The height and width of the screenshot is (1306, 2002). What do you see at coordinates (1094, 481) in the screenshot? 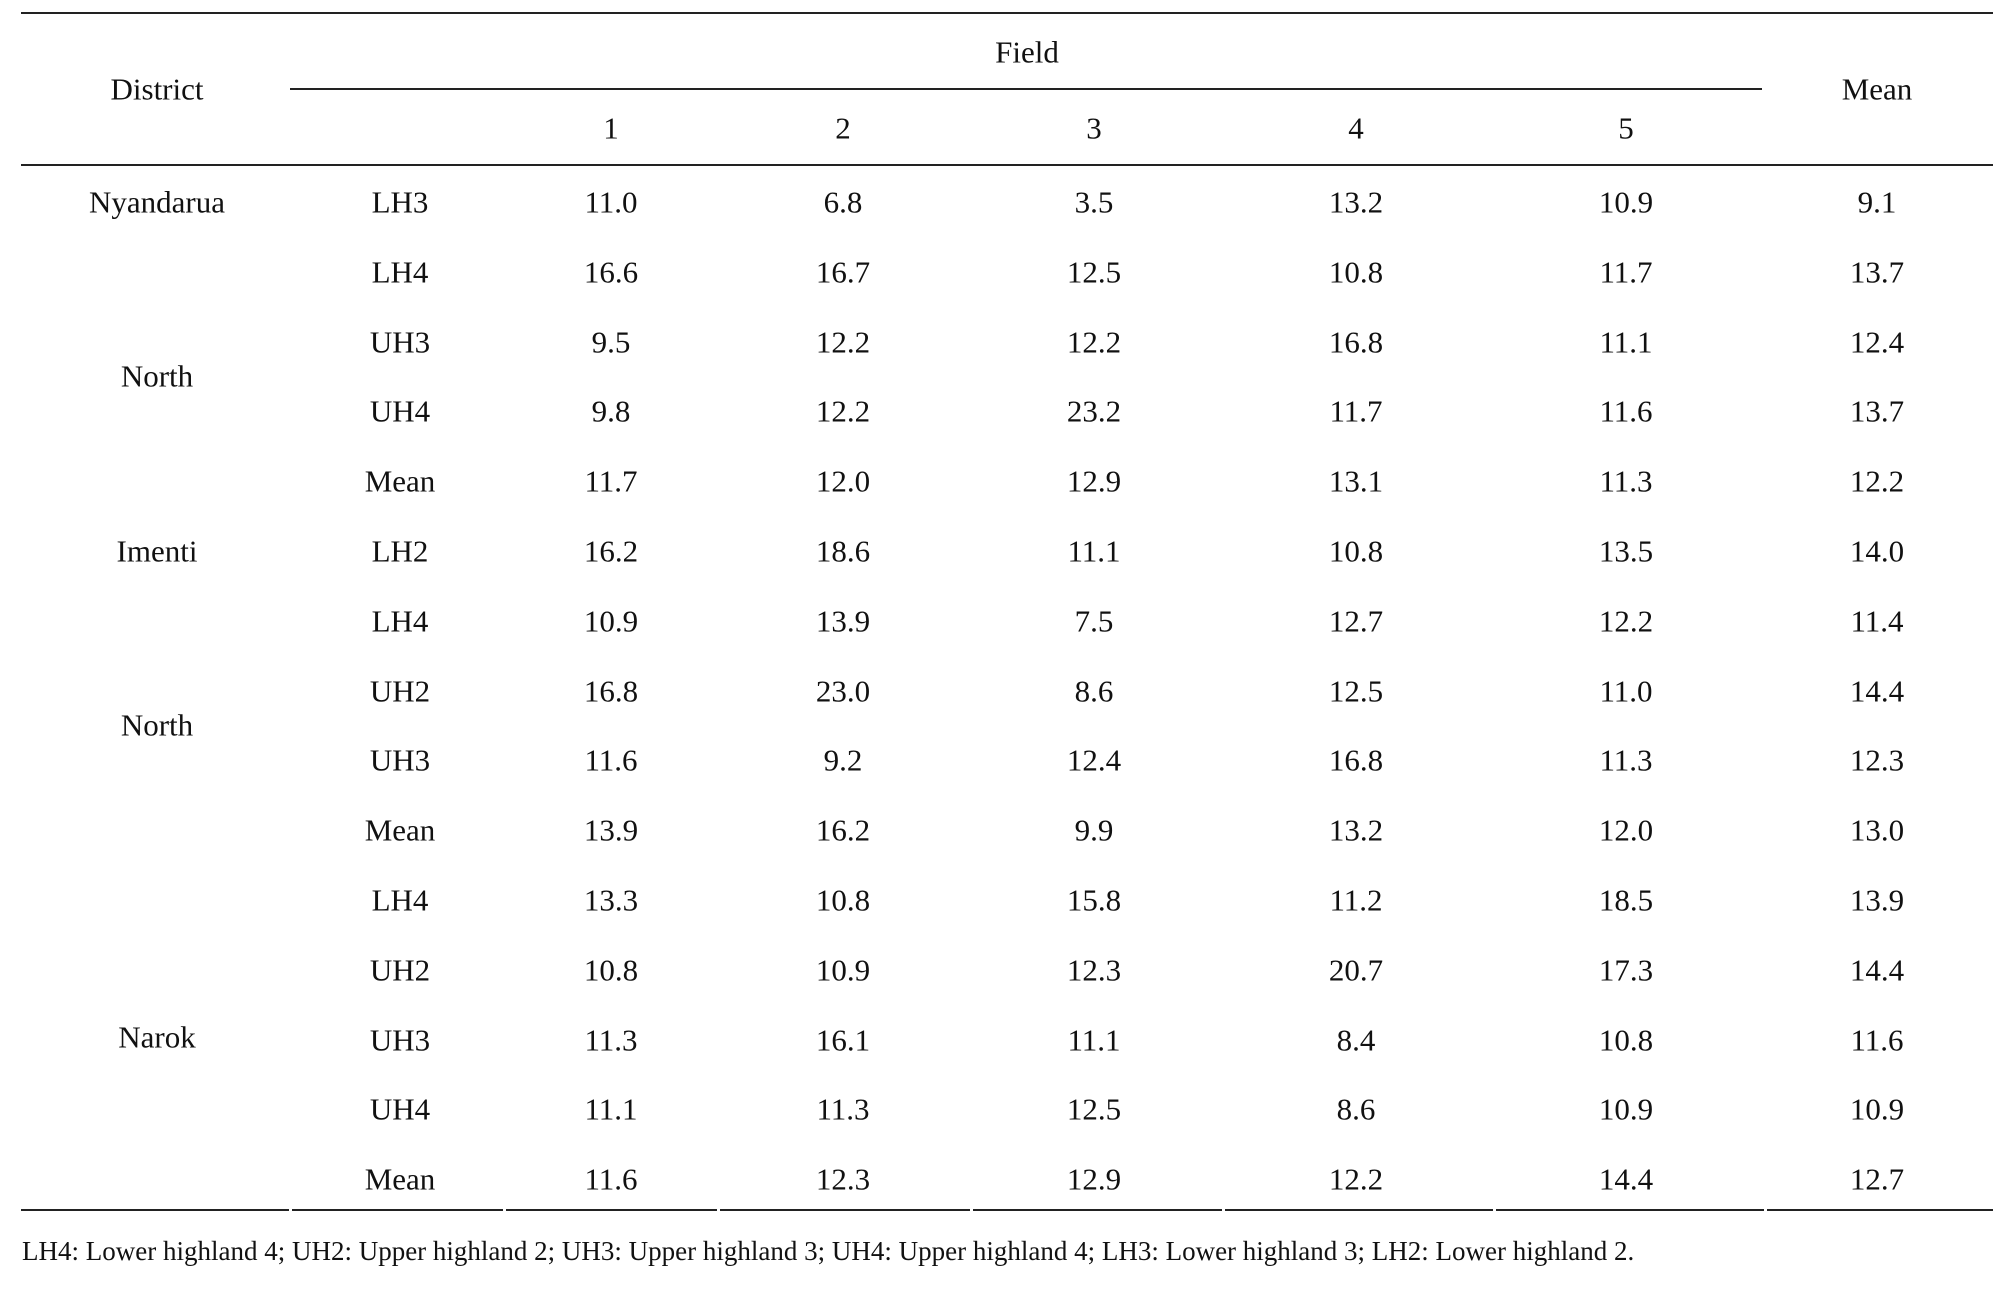
I see `table-cell: 12.9` at bounding box center [1094, 481].